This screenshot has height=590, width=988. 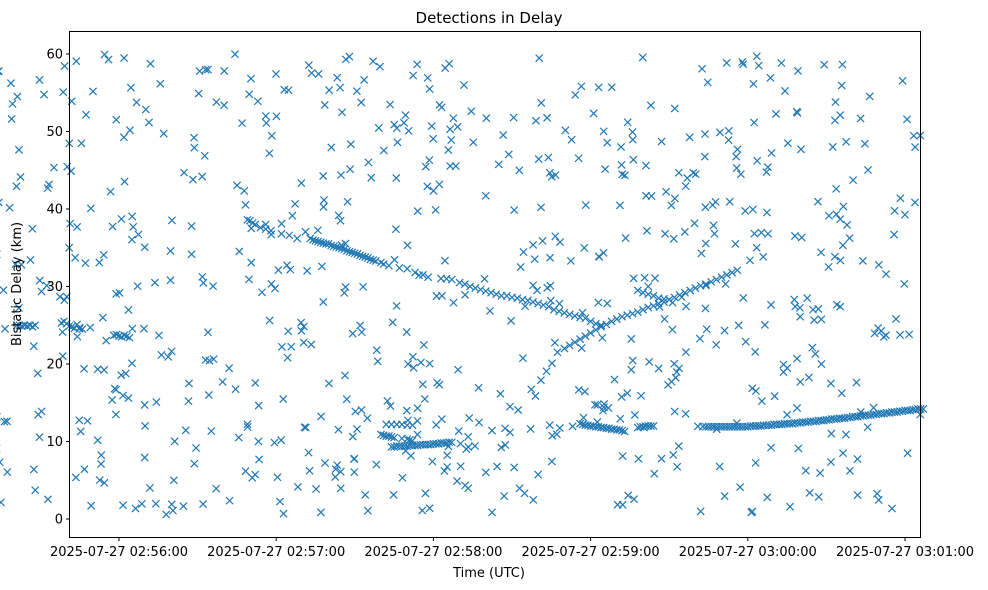 I want to click on x-tick-label: 2025-07-27 02:57:00, so click(x=276, y=552).